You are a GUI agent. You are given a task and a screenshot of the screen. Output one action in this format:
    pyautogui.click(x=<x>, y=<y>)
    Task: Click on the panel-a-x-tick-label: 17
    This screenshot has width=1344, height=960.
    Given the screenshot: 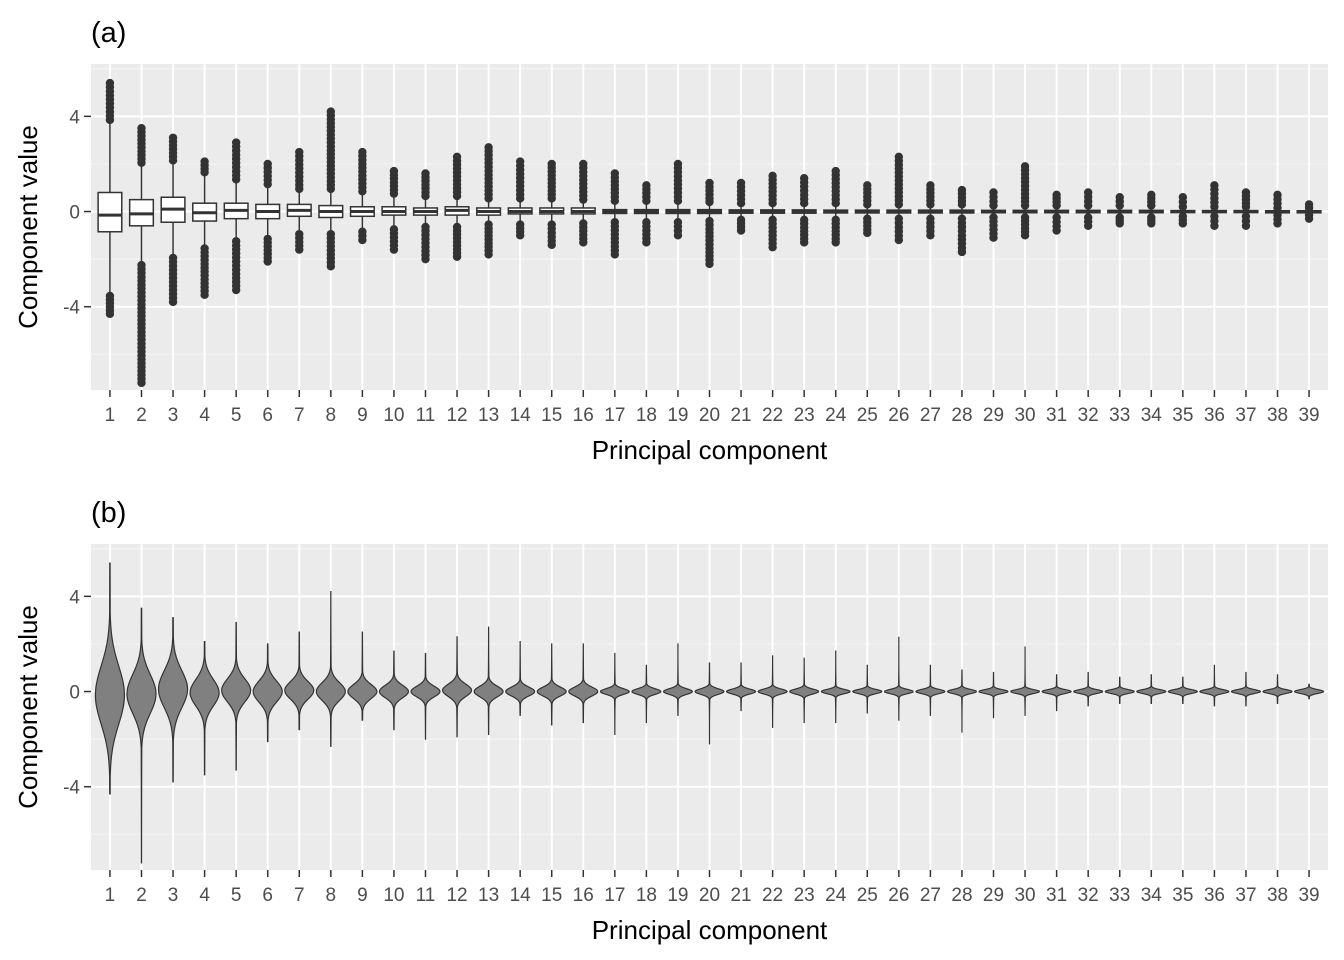 What is the action you would take?
    pyautogui.click(x=614, y=415)
    